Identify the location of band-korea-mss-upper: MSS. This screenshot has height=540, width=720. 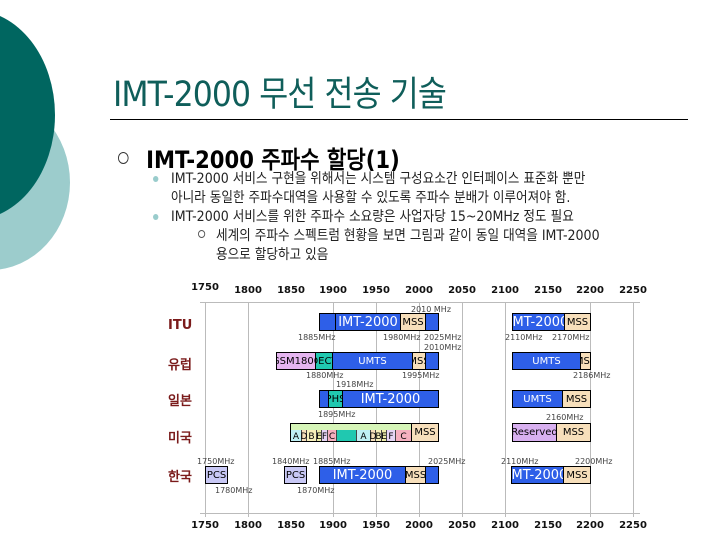
(577, 475).